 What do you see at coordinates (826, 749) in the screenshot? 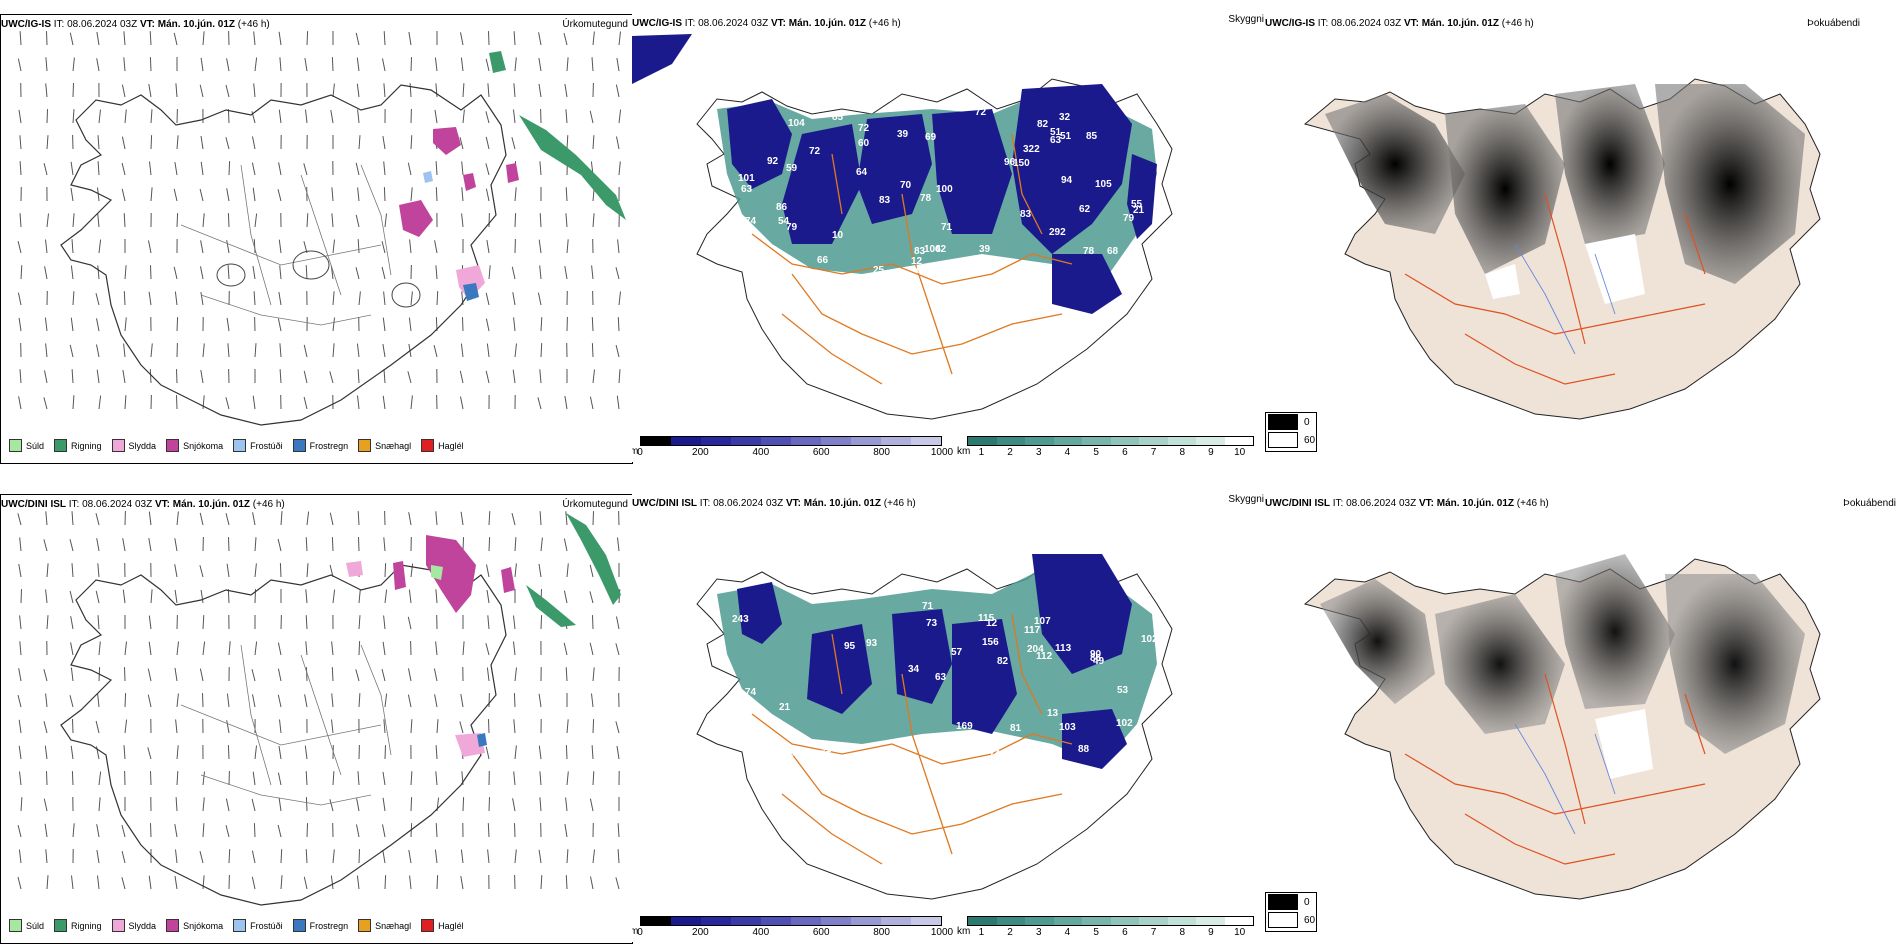
I see `cloud-base-value: 91` at bounding box center [826, 749].